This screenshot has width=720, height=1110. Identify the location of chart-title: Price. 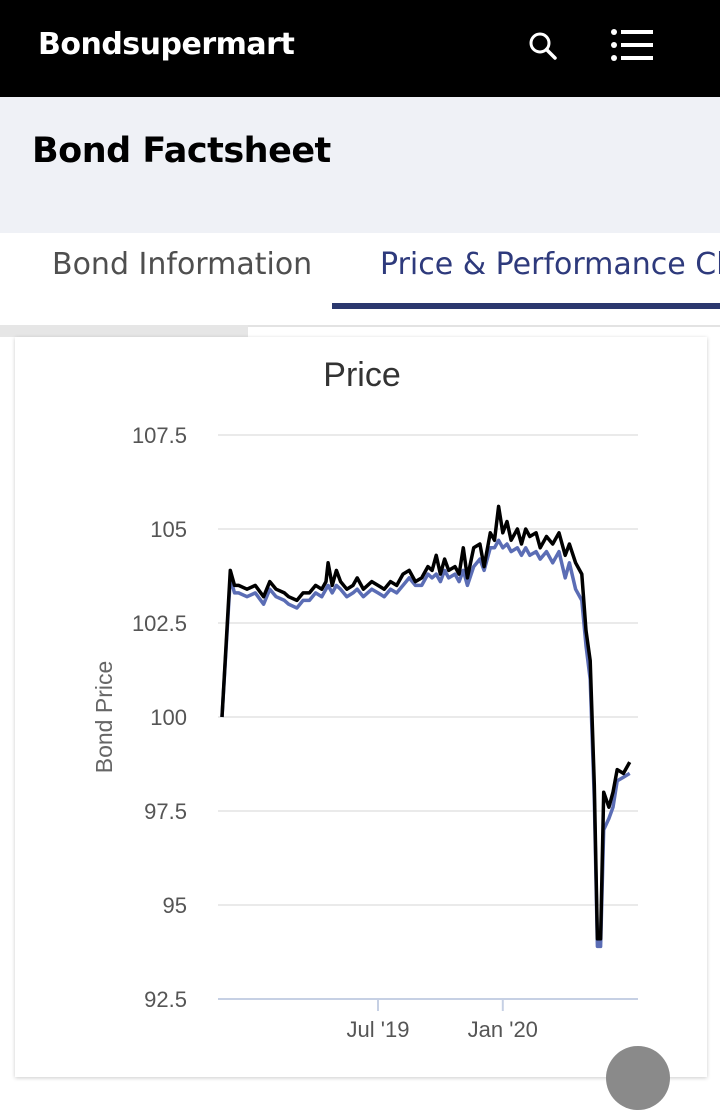
(362, 375).